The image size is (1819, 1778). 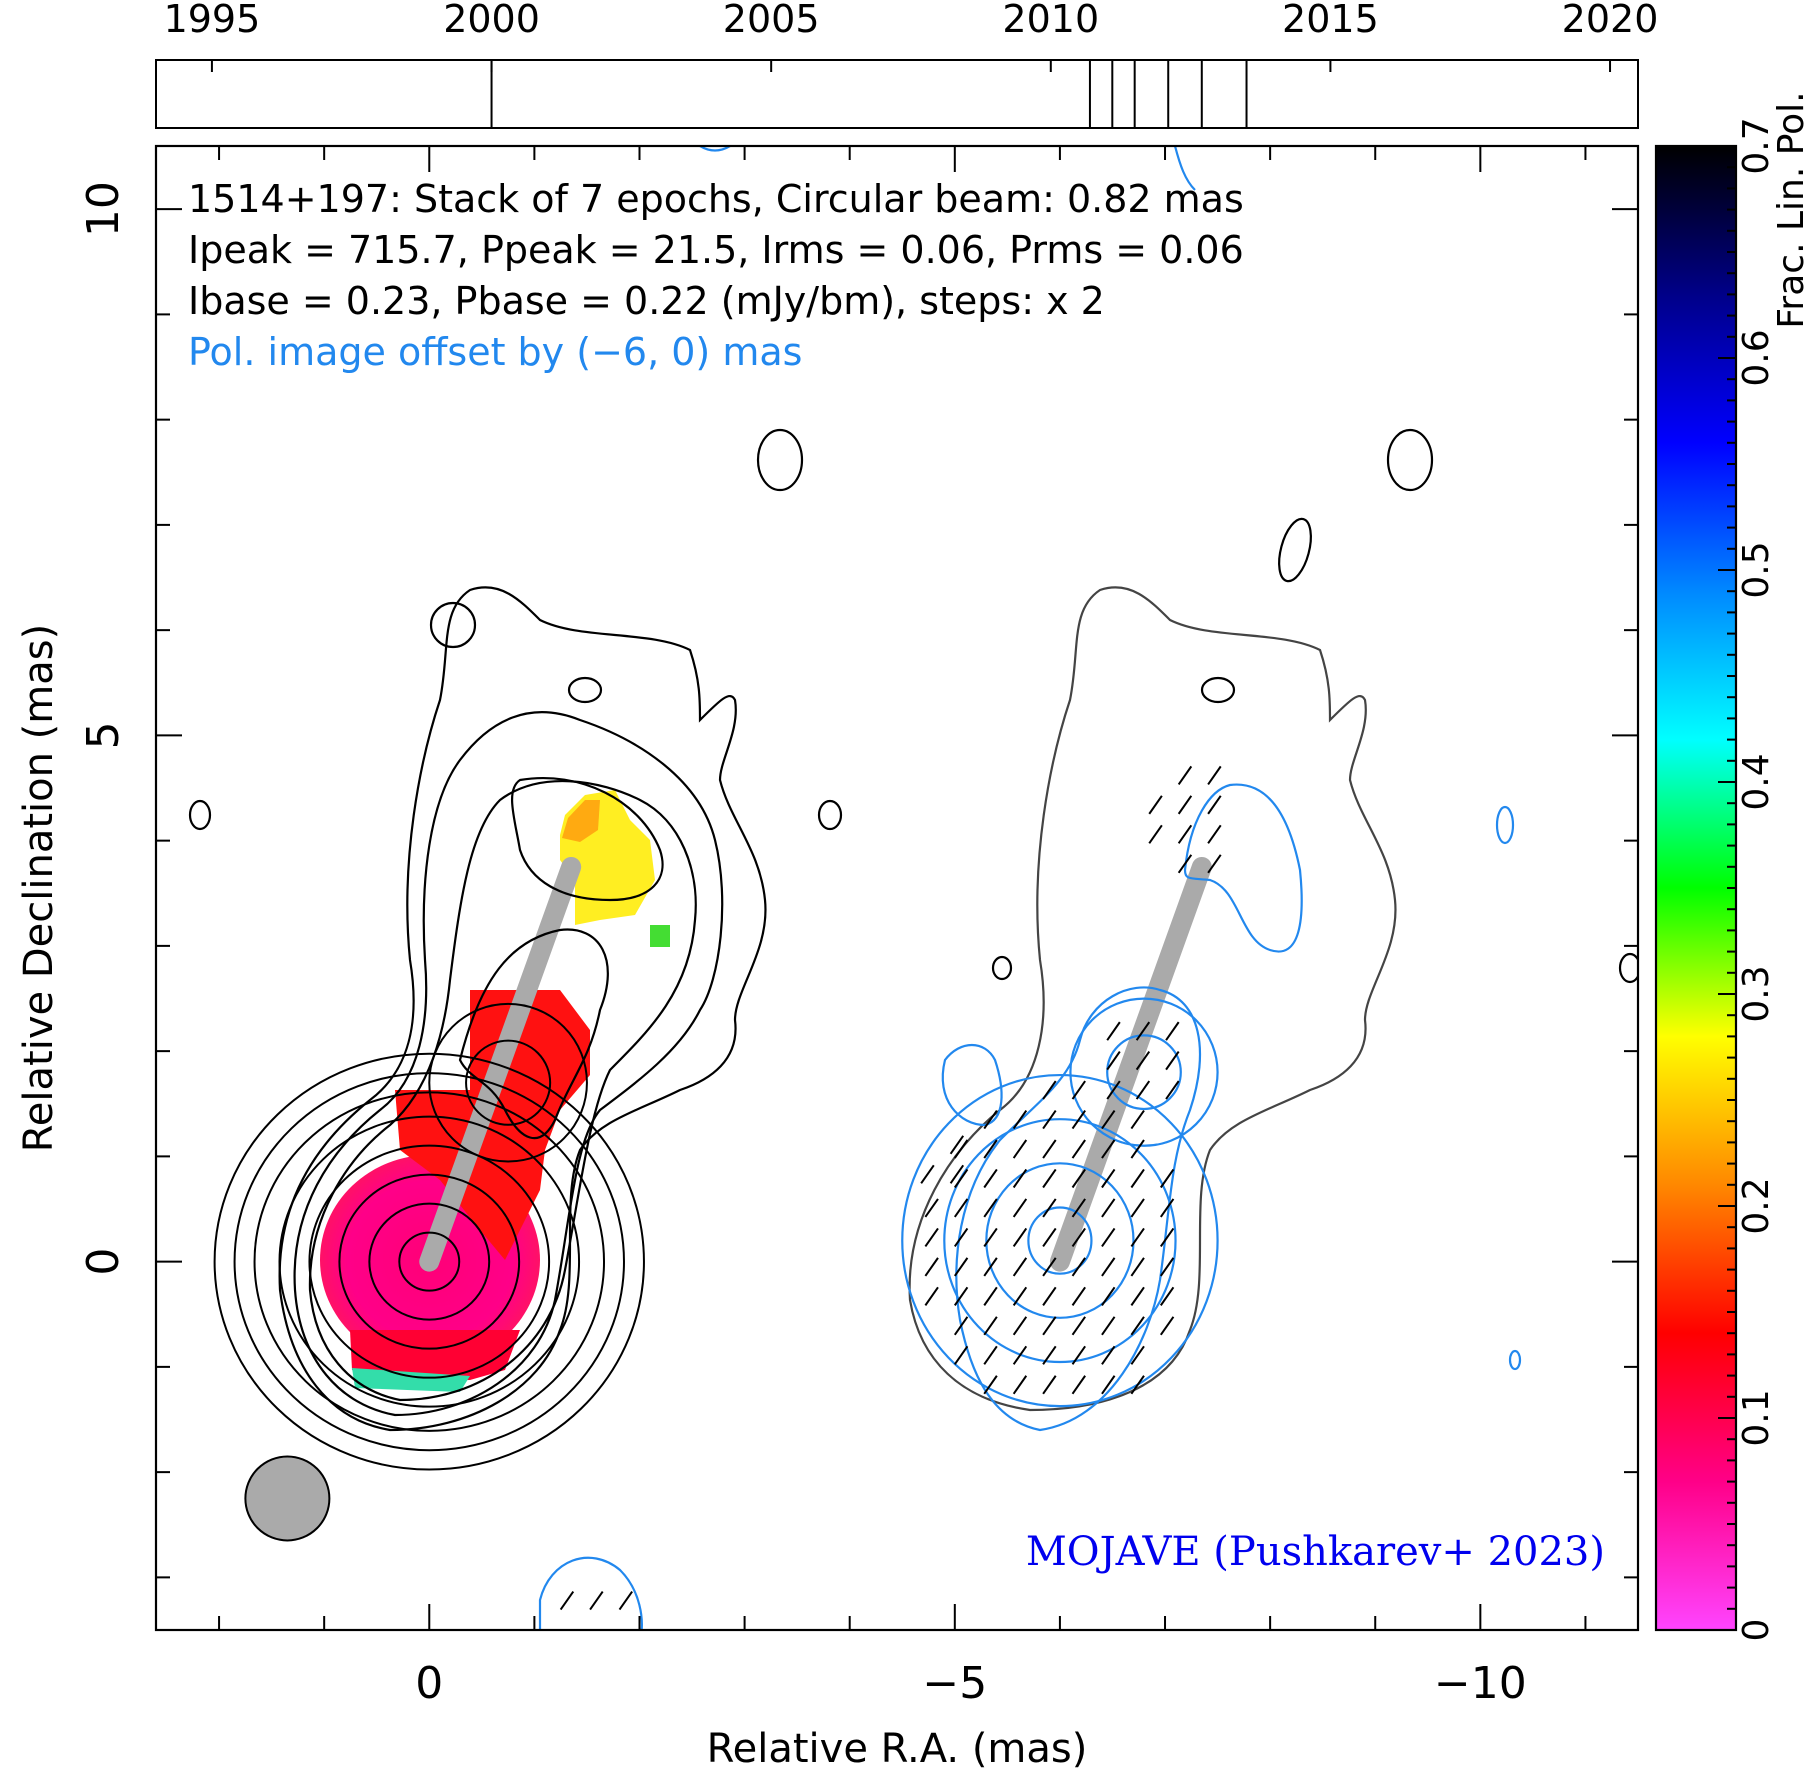 I want to click on pol-knot-contour, so click(x=1144, y=1072).